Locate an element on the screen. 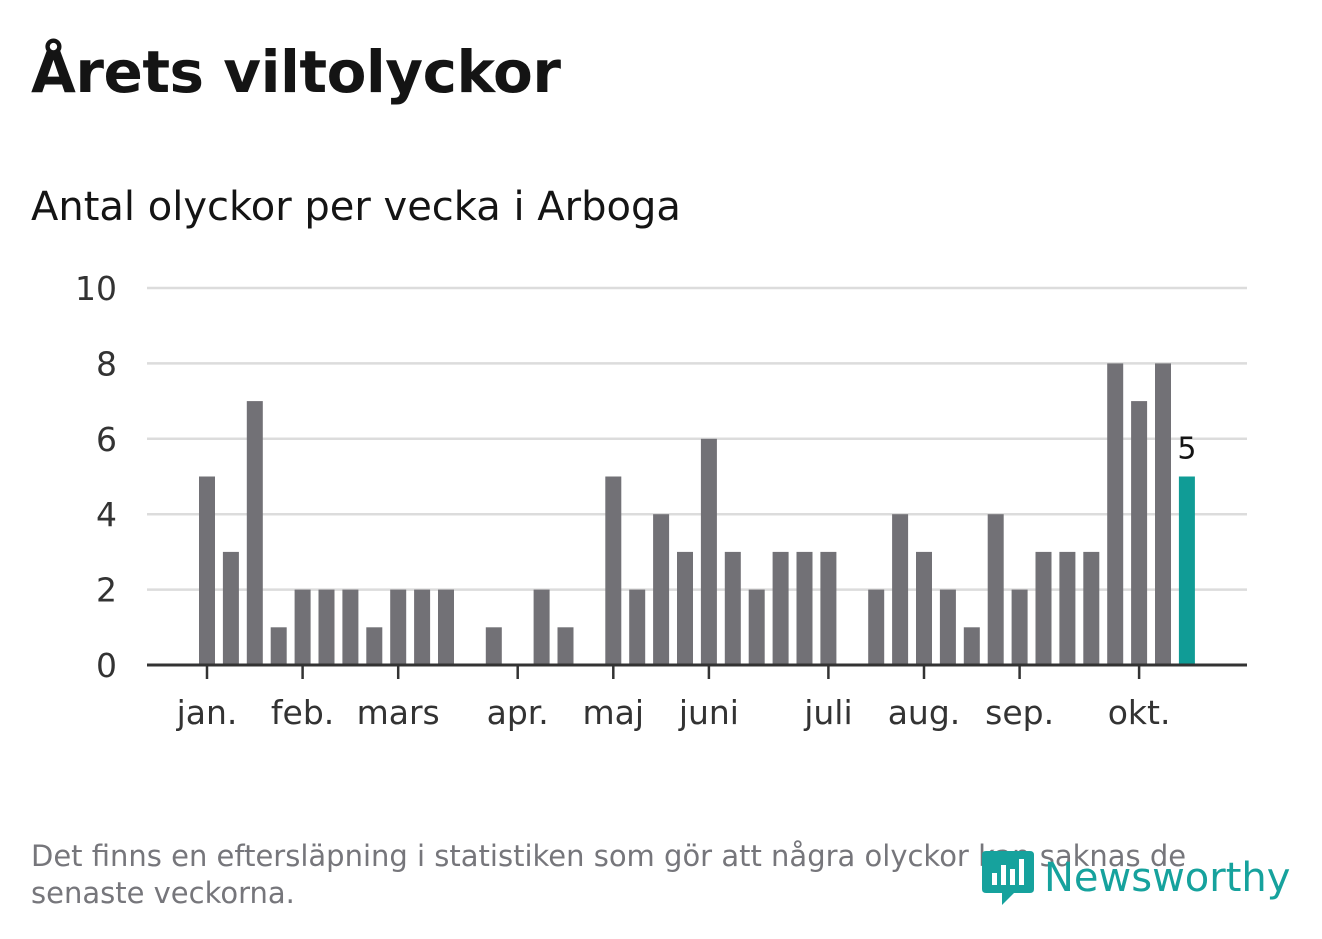 The width and height of the screenshot is (1322, 939). x-tick-label: apr. is located at coordinates (518, 712).